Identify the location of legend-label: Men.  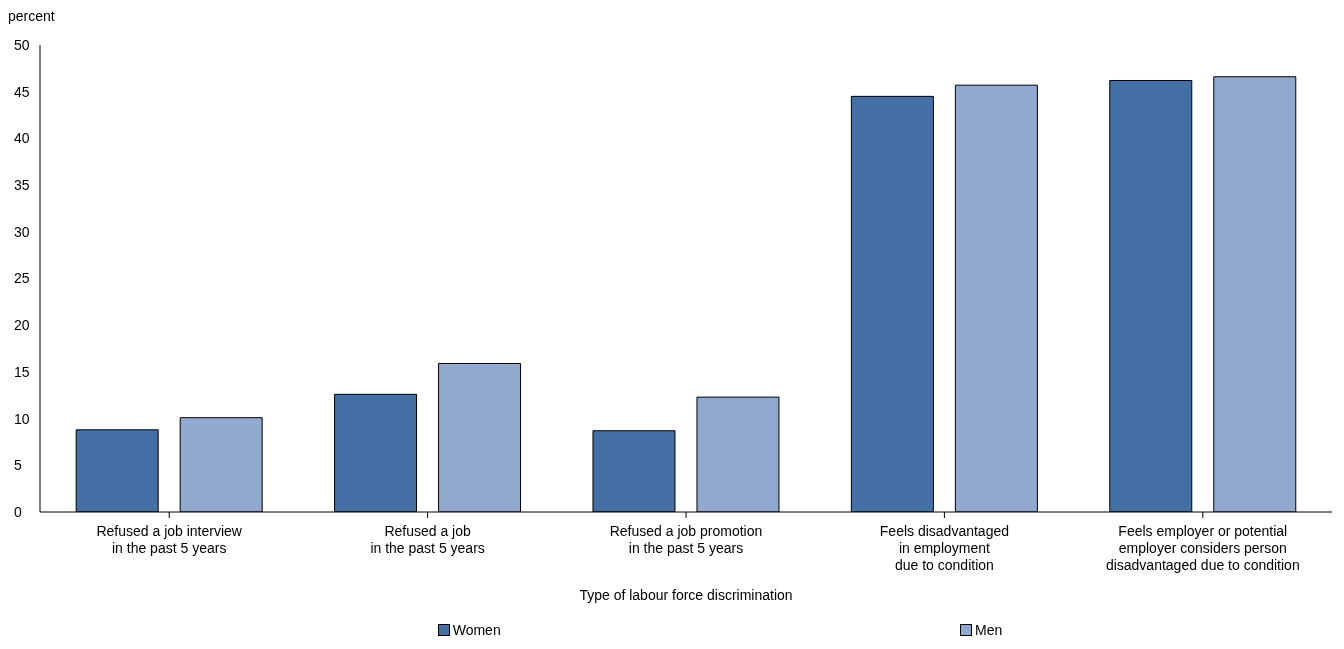
(988, 630).